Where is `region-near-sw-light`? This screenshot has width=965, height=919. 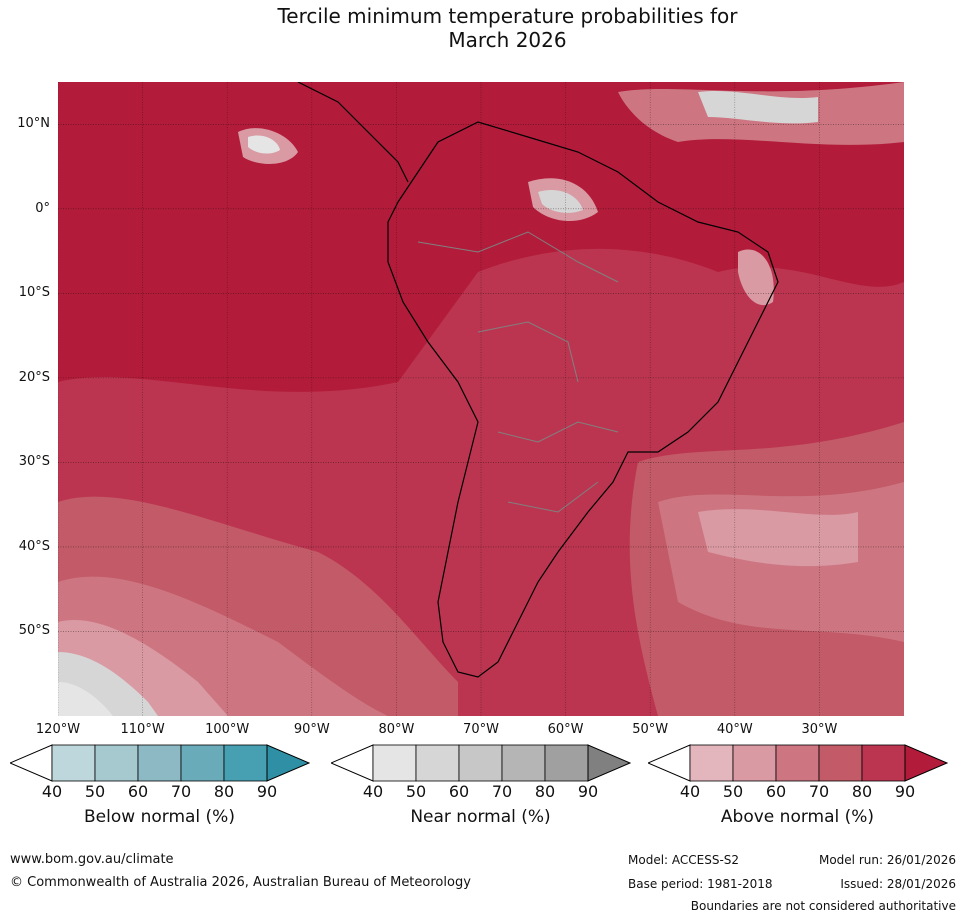 region-near-sw-light is located at coordinates (85, 699).